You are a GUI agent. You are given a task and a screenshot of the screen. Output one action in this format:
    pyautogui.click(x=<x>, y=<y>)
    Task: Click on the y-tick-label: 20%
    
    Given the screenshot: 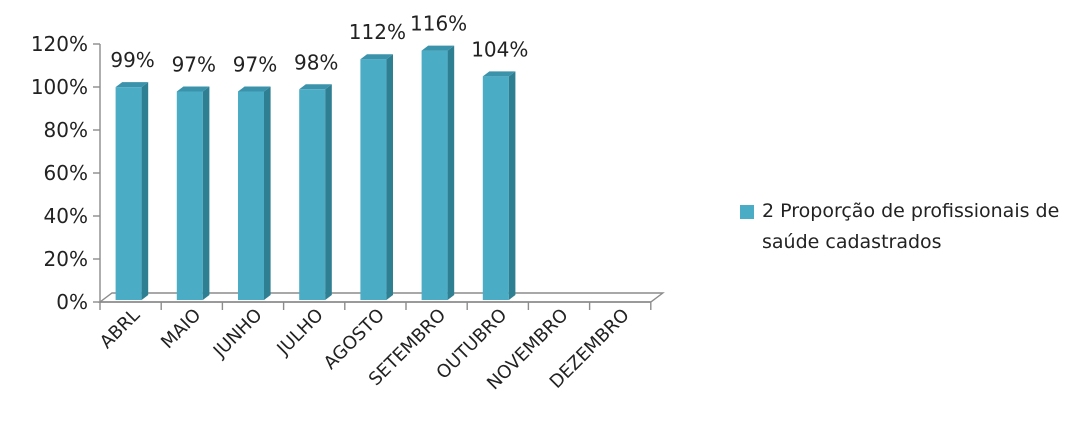 What is the action you would take?
    pyautogui.click(x=66, y=259)
    